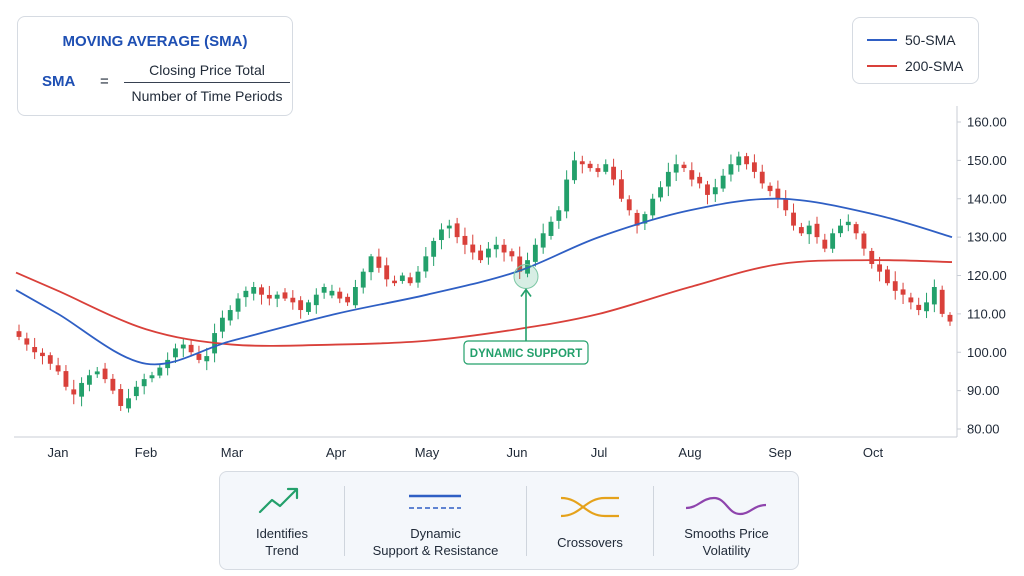  What do you see at coordinates (336, 452) in the screenshot?
I see `x-tick-label: Apr` at bounding box center [336, 452].